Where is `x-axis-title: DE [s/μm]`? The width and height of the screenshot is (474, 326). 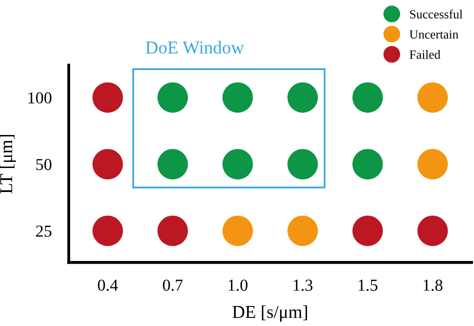
x-axis-title: DE [s/μm] is located at coordinates (270, 313).